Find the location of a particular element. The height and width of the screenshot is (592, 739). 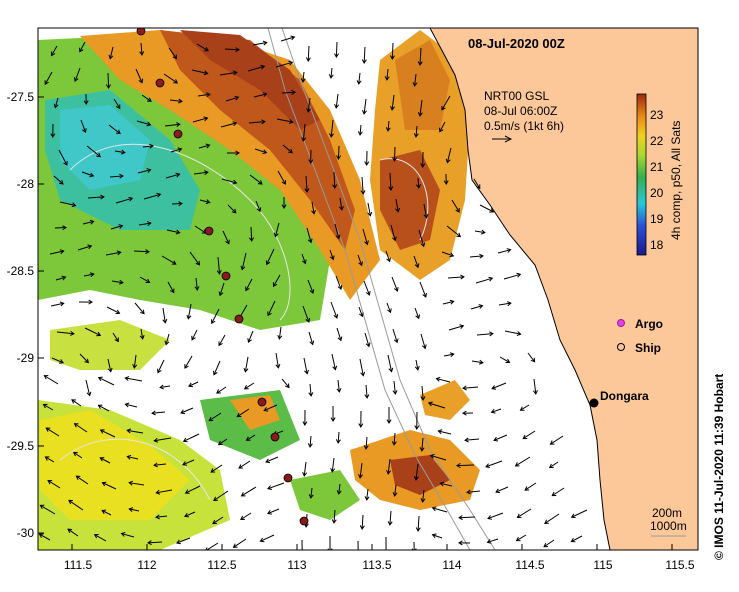

colorbar-tick: 20 is located at coordinates (657, 193).